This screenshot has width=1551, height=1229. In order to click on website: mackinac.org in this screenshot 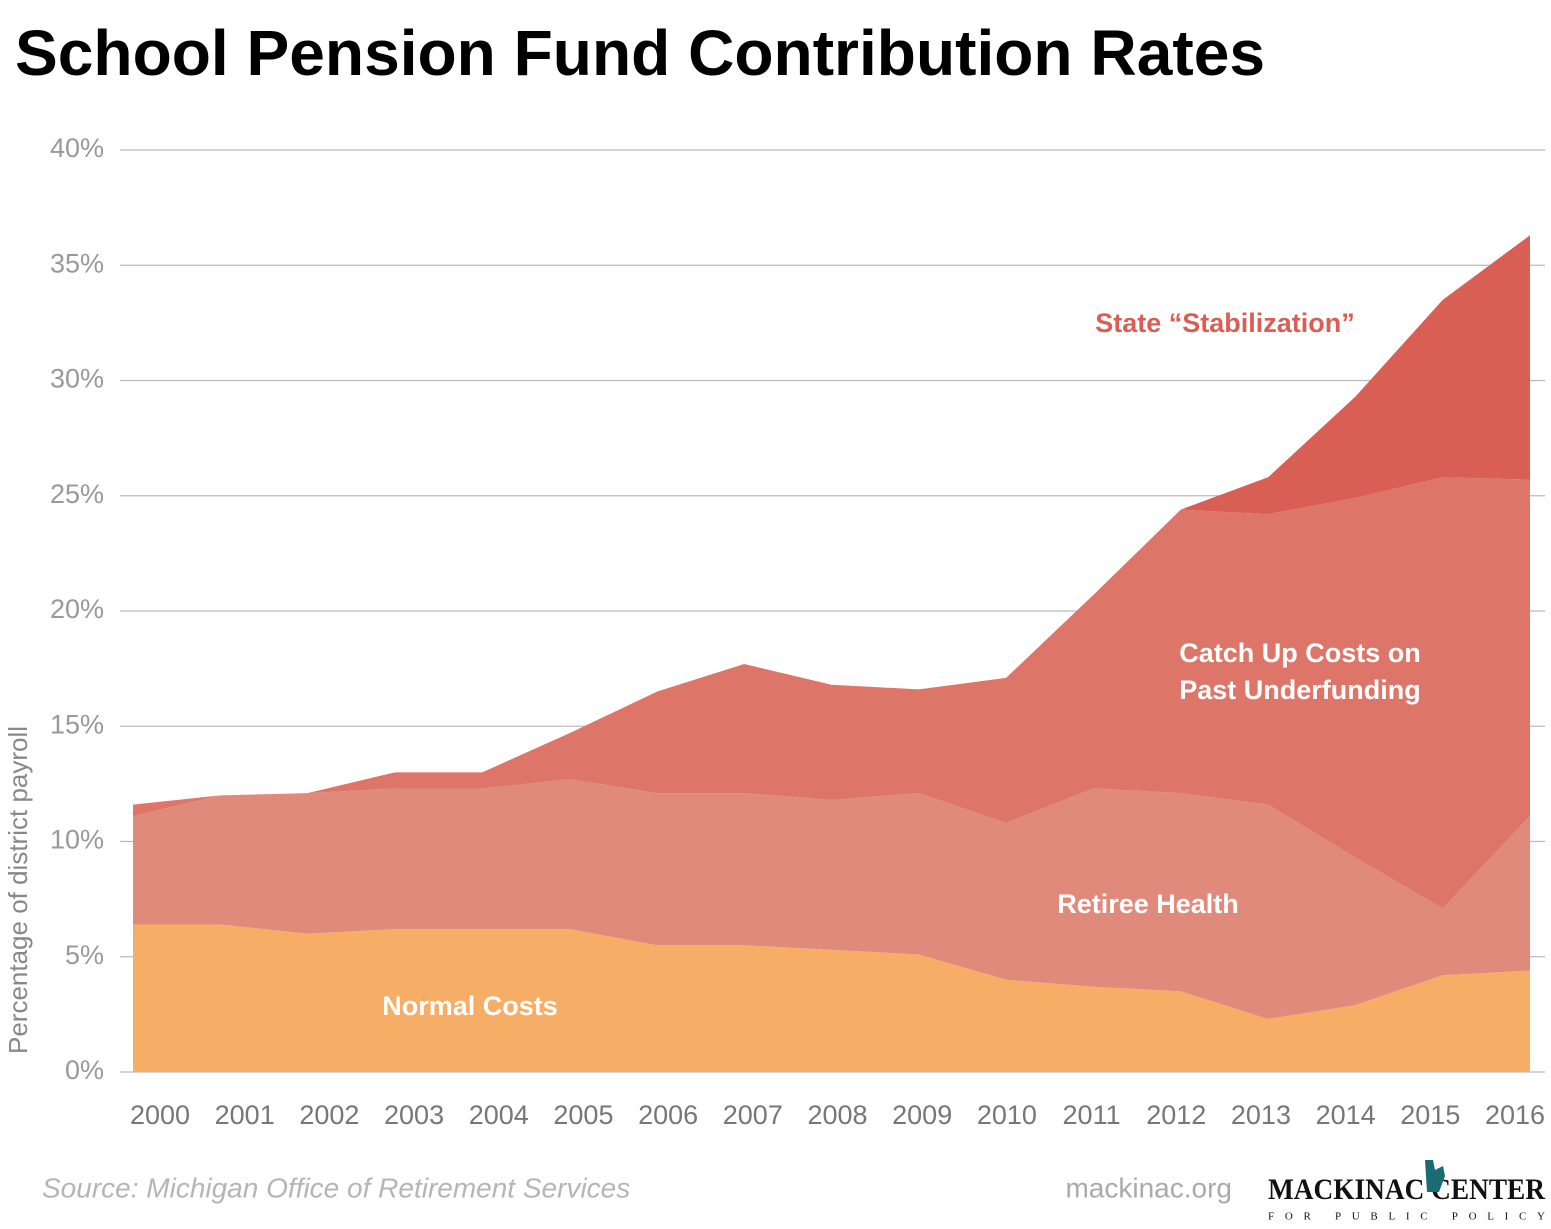, I will do `click(1148, 1187)`.